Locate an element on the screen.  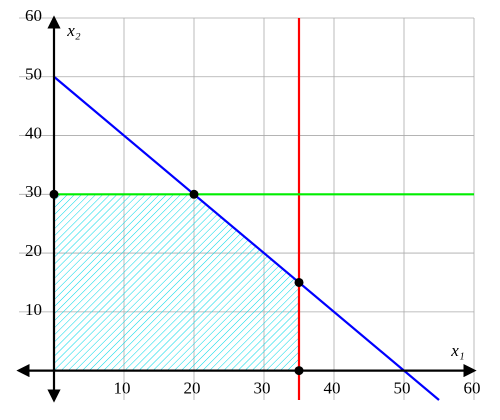
x-tick-label: 10 is located at coordinates (122, 388).